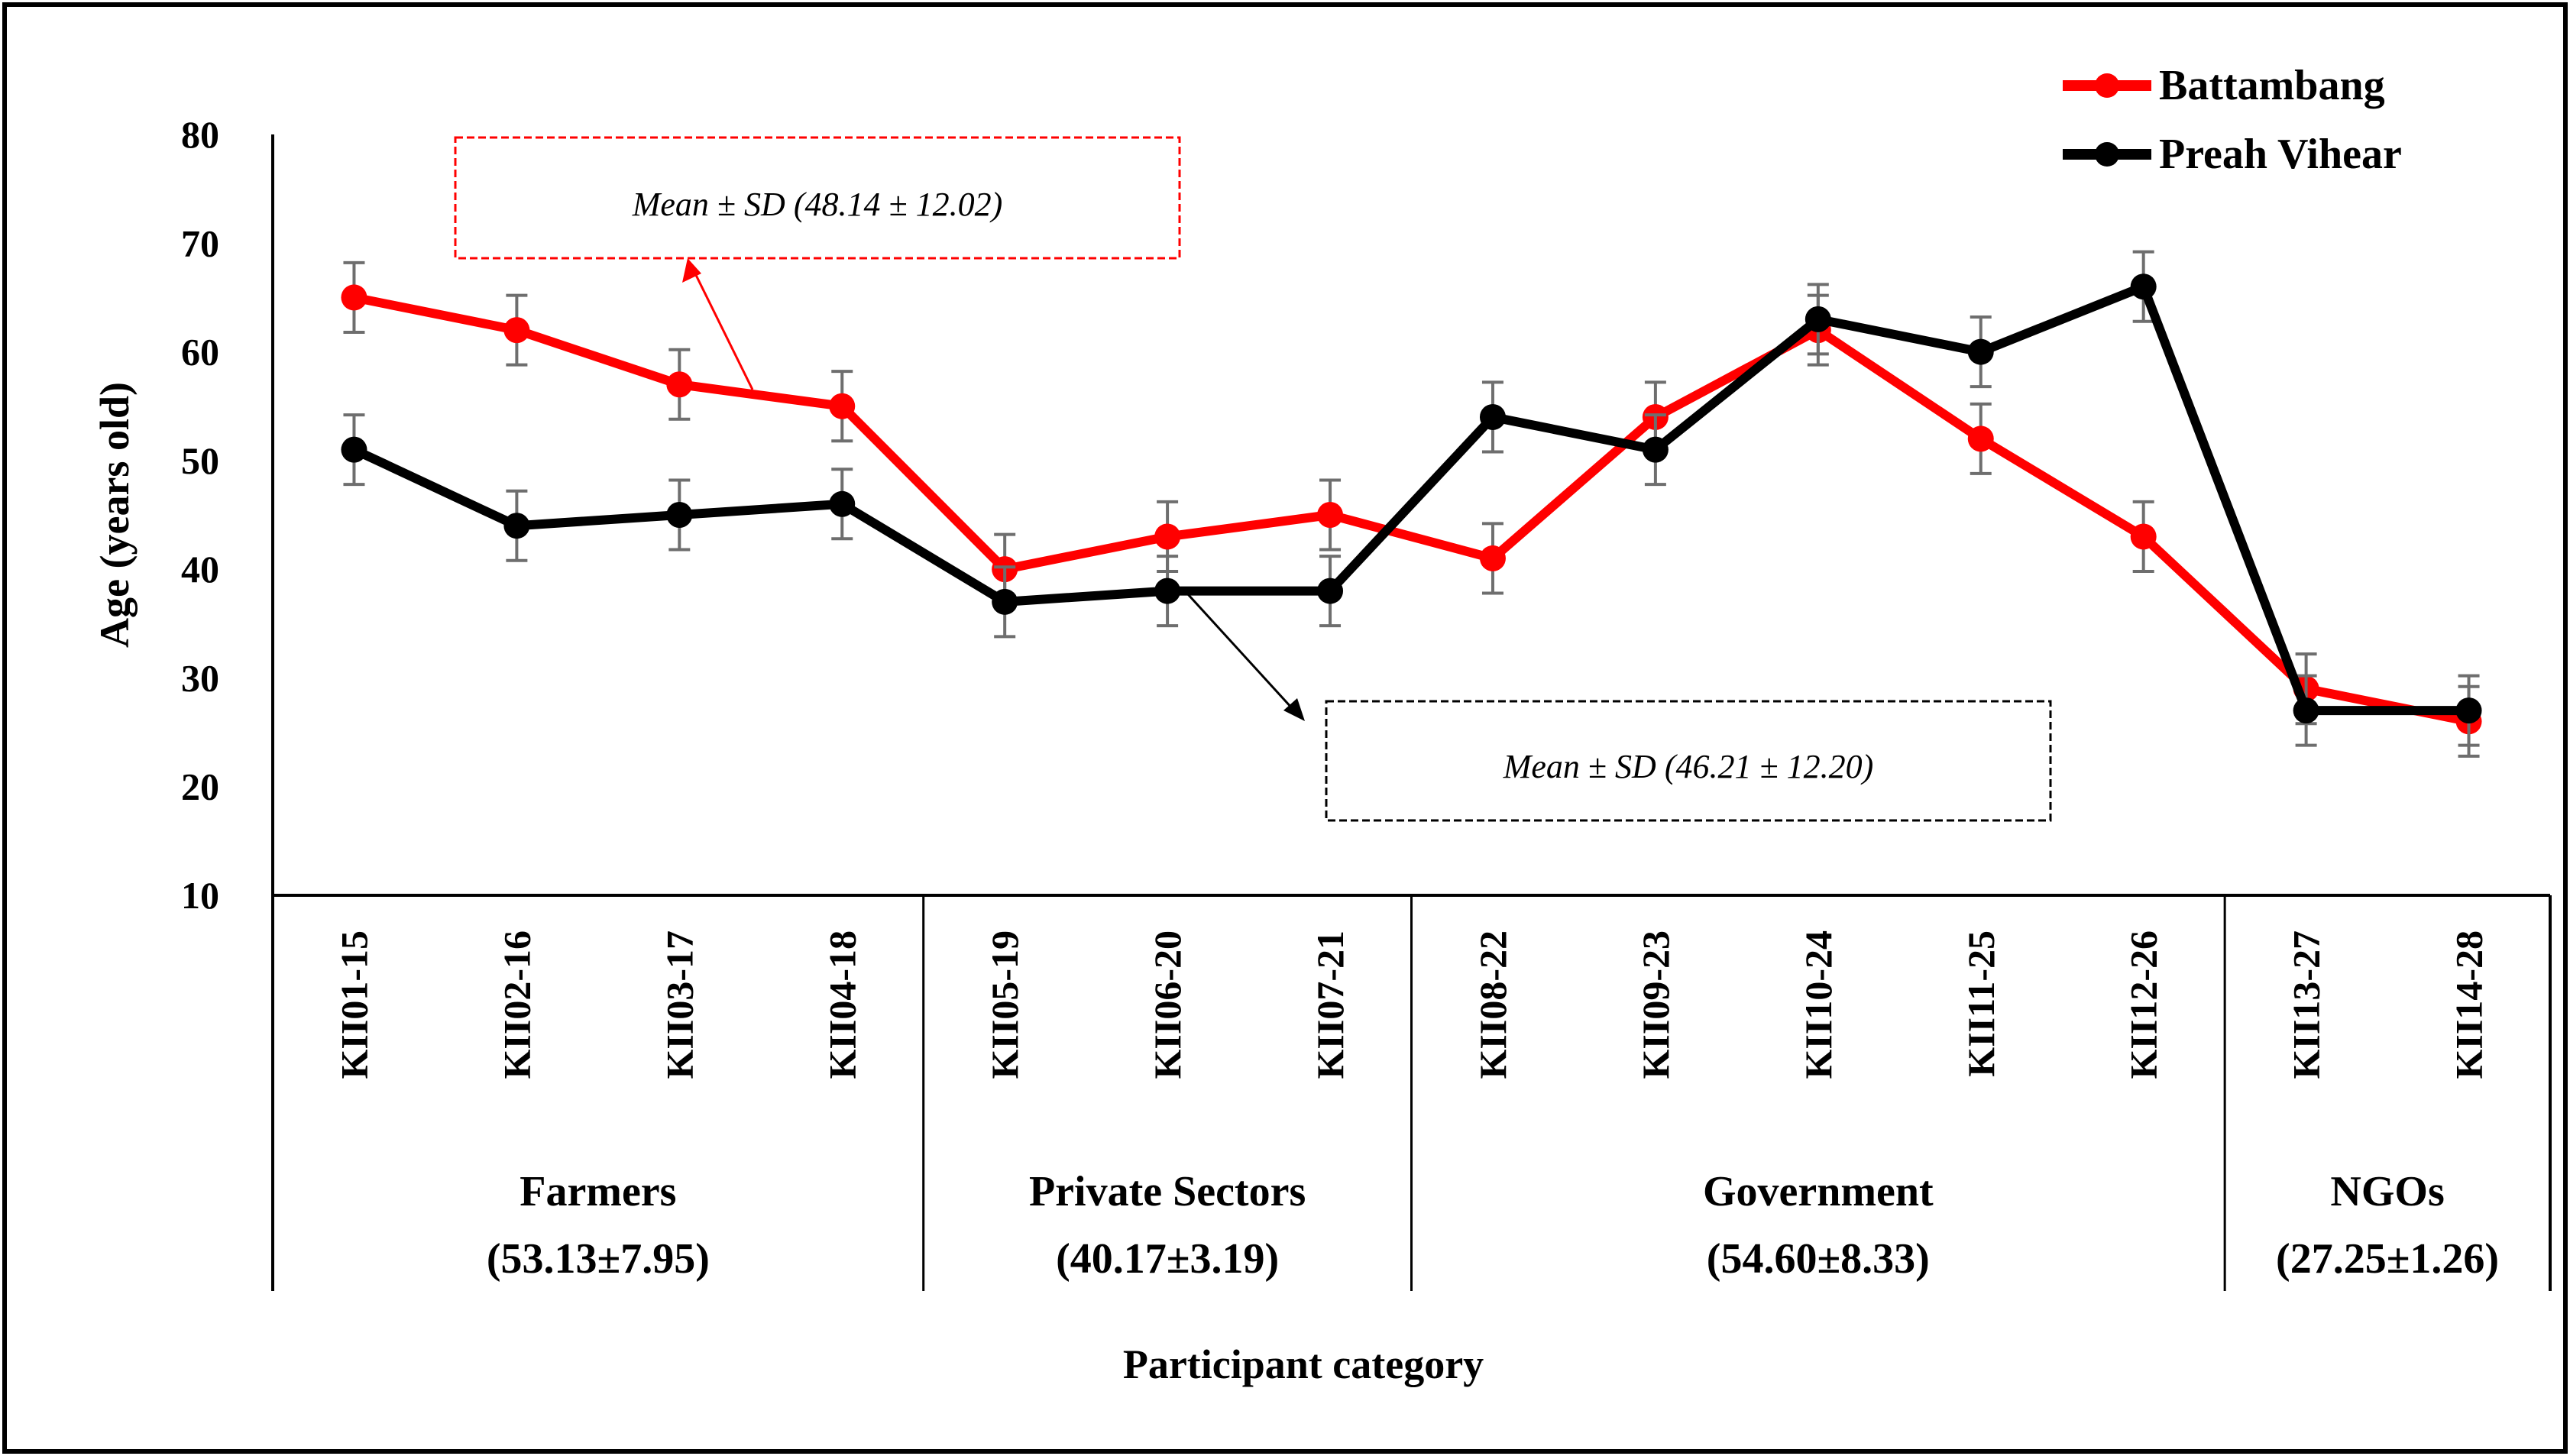 The width and height of the screenshot is (2570, 1456). What do you see at coordinates (200, 569) in the screenshot?
I see `y-tick-label: 40` at bounding box center [200, 569].